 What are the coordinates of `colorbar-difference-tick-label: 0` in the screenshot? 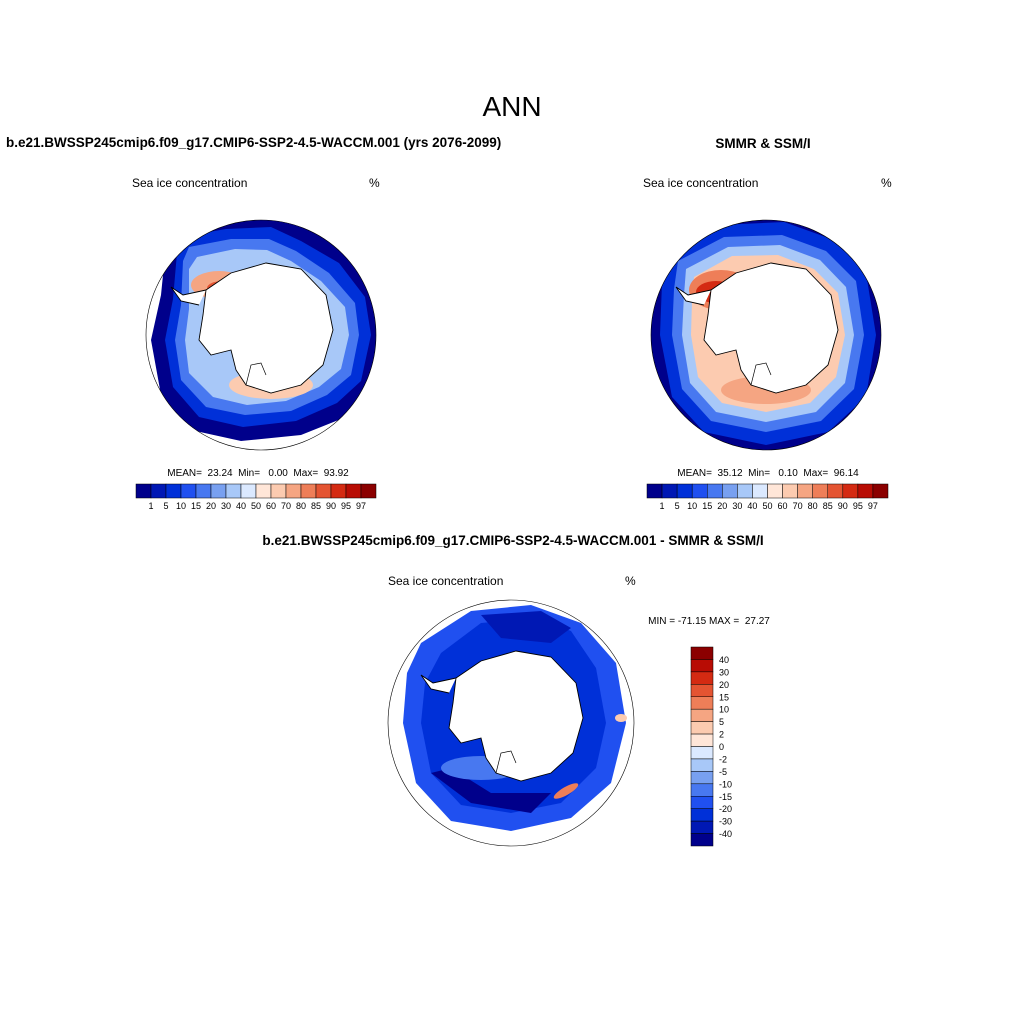 It's located at (721, 747).